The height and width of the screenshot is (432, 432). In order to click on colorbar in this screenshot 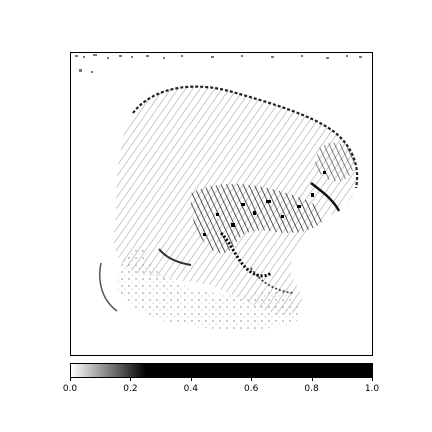, I will do `click(221, 370)`.